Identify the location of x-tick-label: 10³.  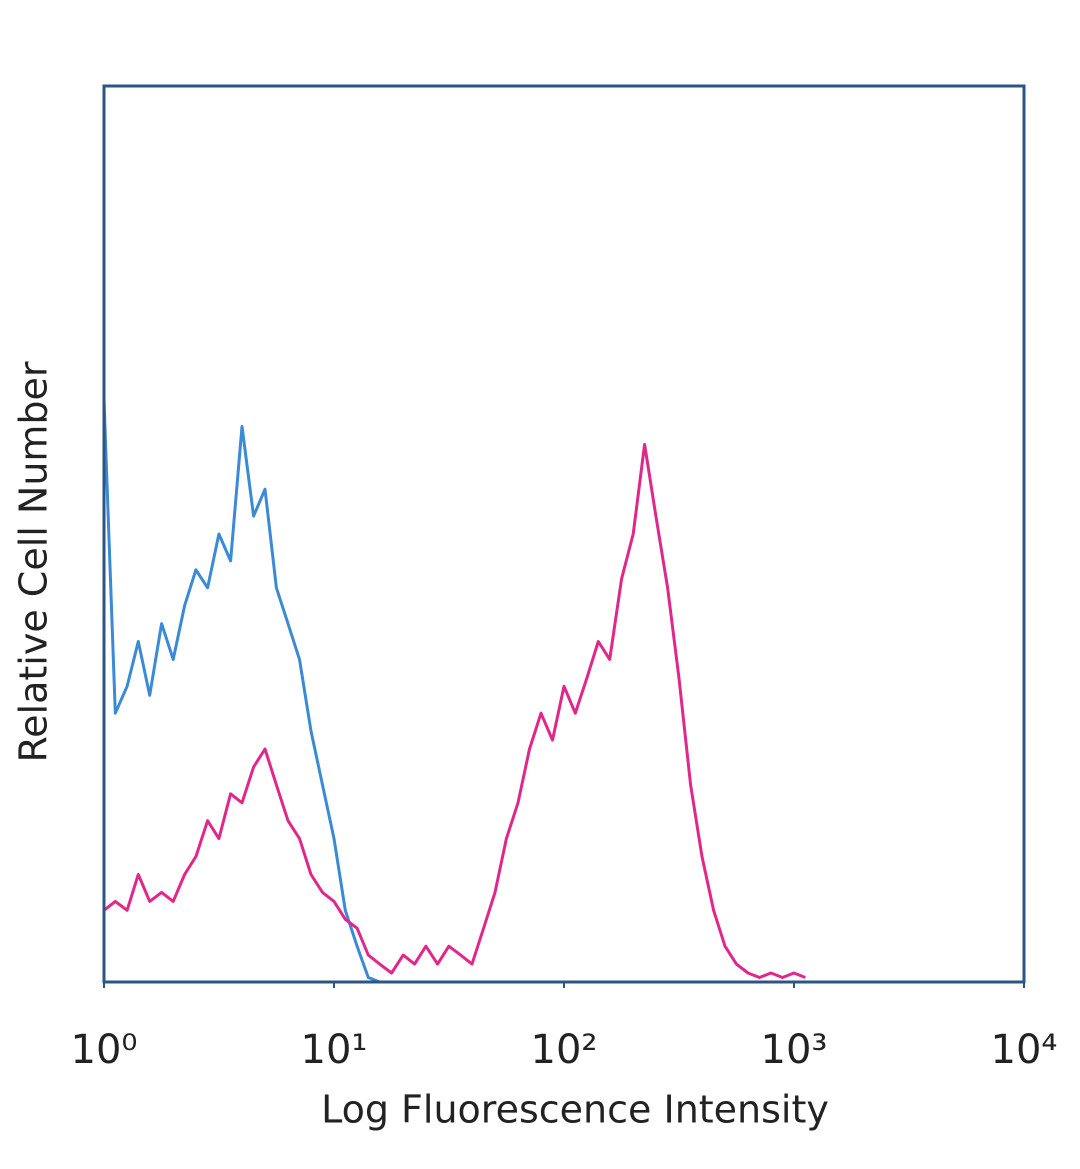
(794, 1050).